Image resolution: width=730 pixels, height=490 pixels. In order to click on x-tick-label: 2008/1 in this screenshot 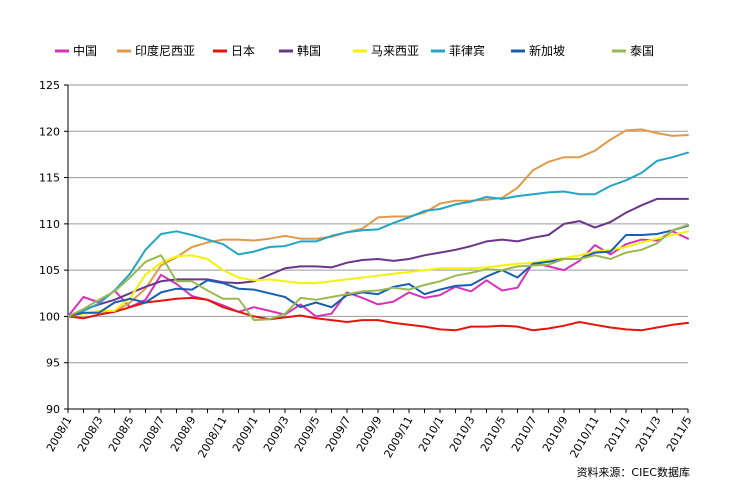, I will do `click(59, 434)`.